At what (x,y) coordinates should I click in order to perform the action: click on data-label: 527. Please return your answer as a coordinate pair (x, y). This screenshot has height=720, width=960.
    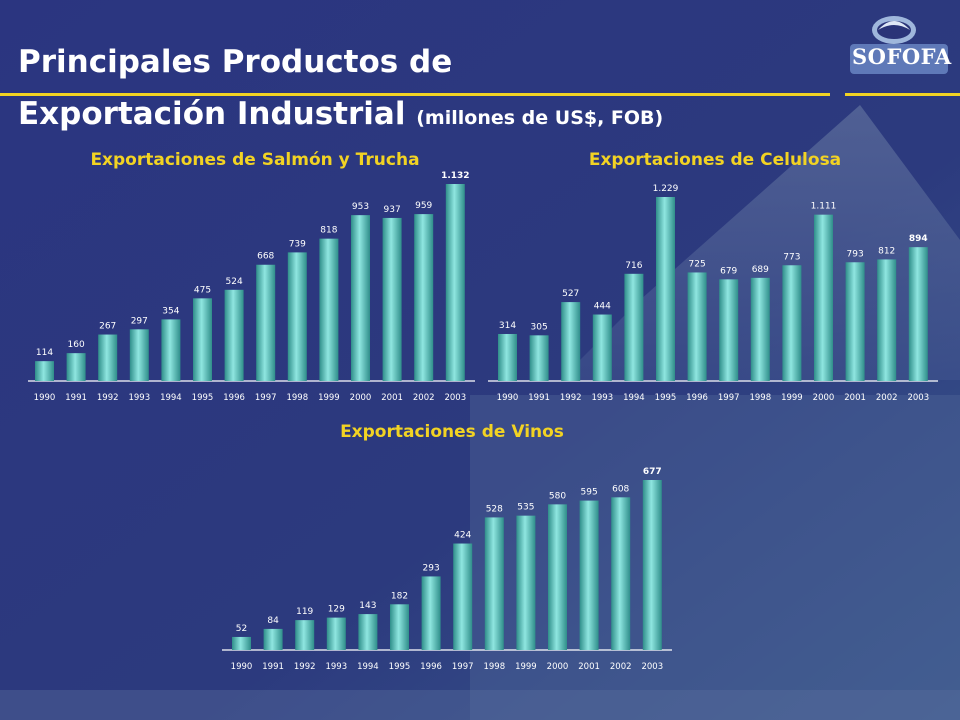
    Looking at the image, I should click on (570, 294).